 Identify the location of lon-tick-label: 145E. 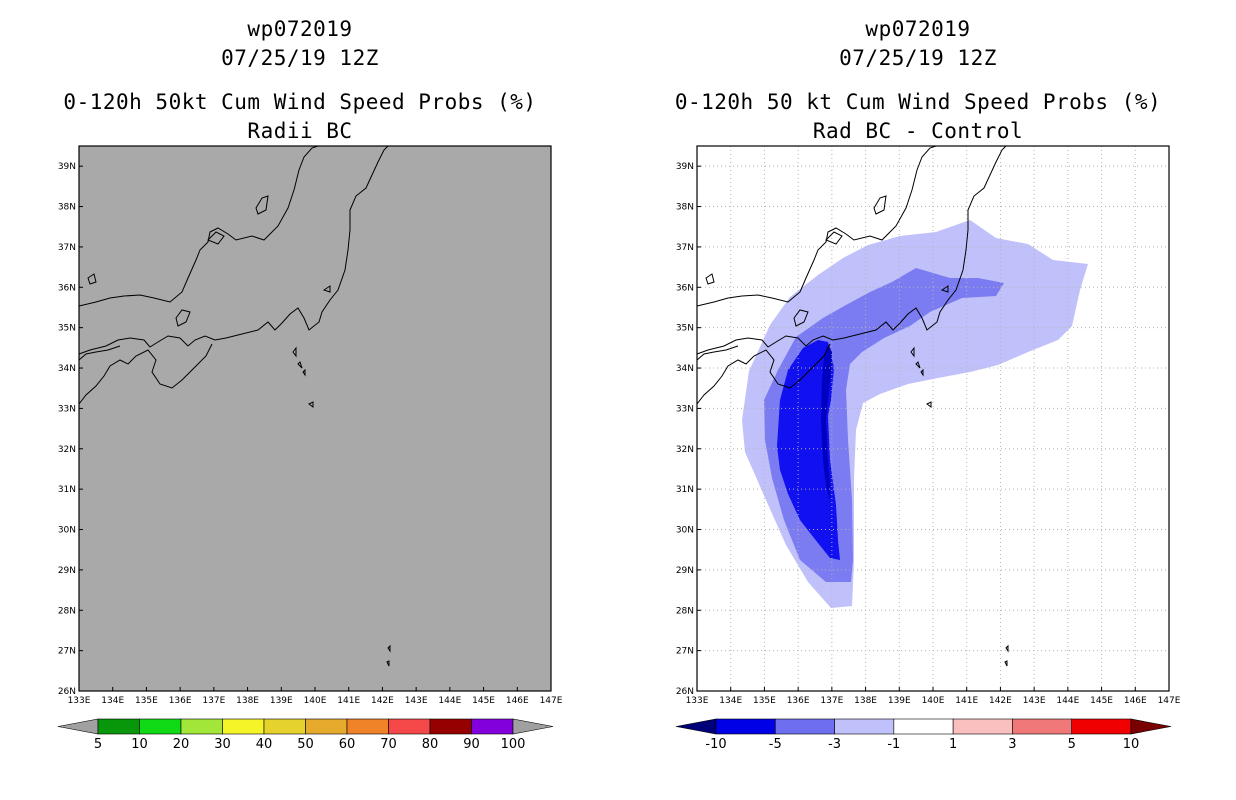
(1101, 701).